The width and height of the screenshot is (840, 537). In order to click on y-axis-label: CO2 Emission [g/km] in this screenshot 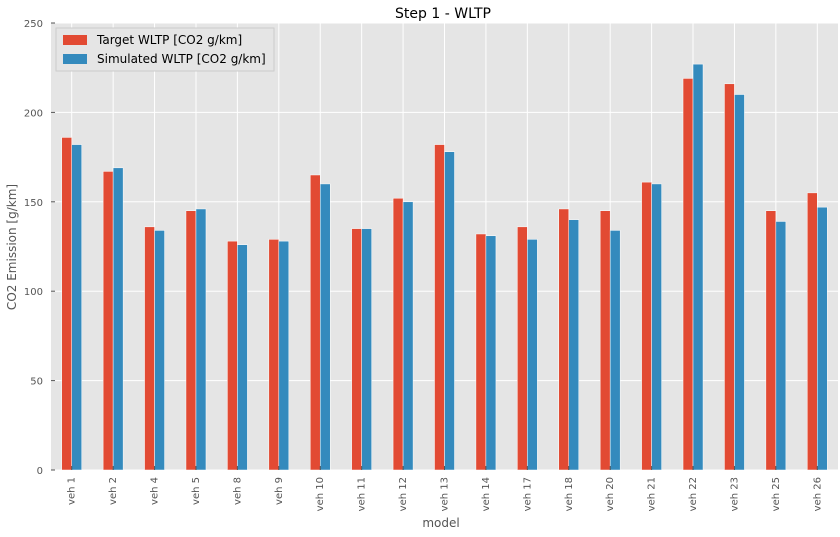, I will do `click(12, 247)`.